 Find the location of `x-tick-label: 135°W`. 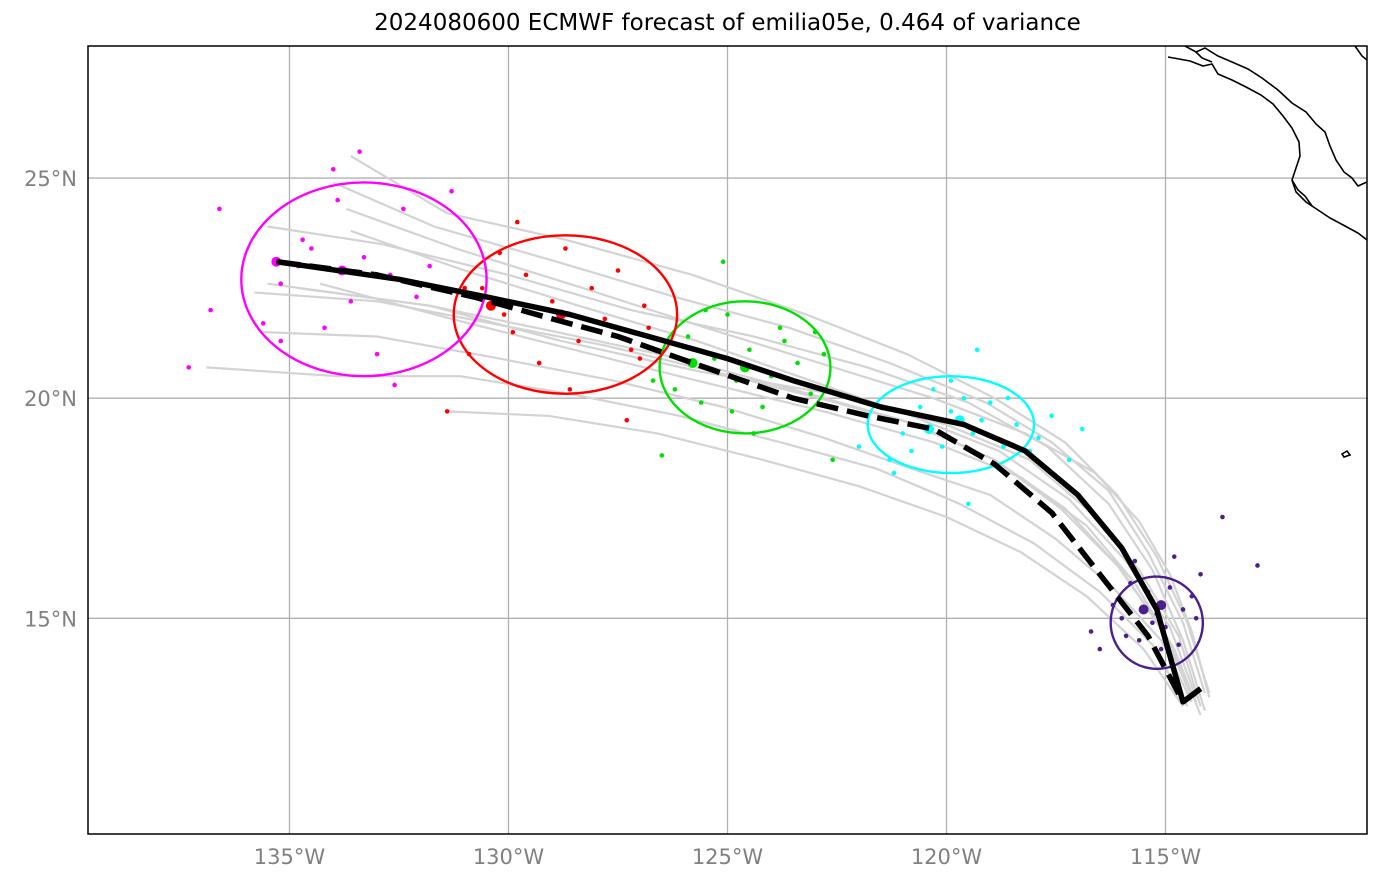

x-tick-label: 135°W is located at coordinates (290, 857).